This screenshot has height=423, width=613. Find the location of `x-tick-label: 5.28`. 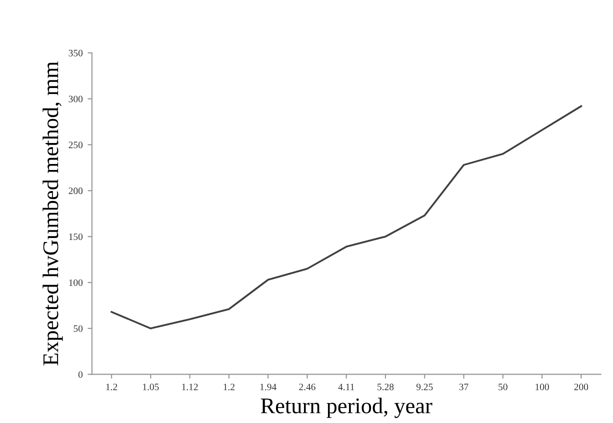

x-tick-label: 5.28 is located at coordinates (386, 387).